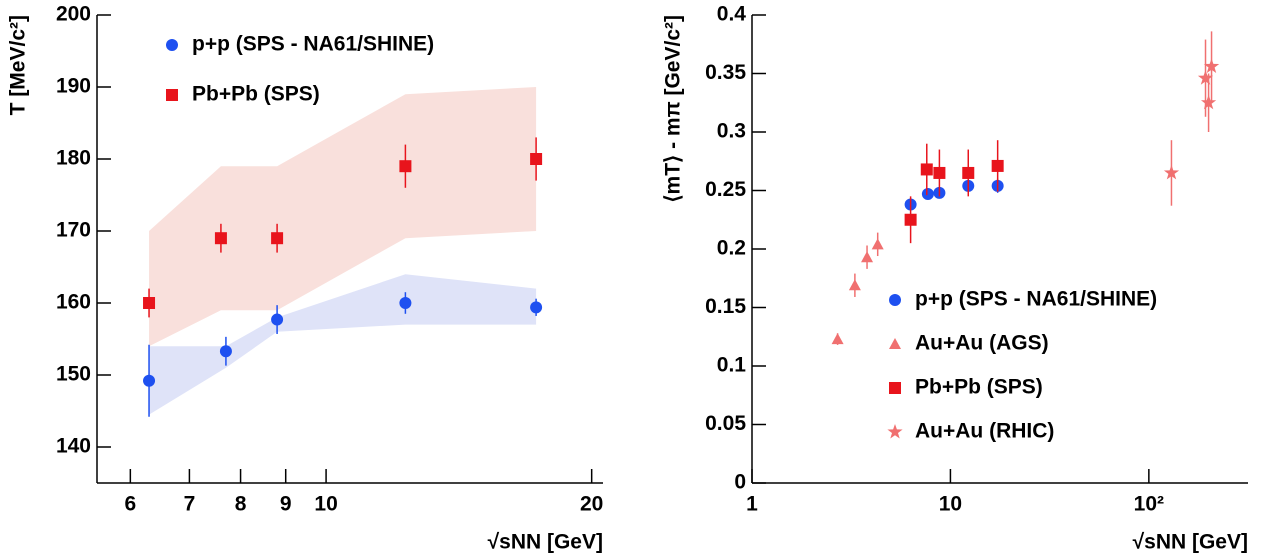  What do you see at coordinates (982, 343) in the screenshot?
I see `legend-label: Au+Au (AGS)` at bounding box center [982, 343].